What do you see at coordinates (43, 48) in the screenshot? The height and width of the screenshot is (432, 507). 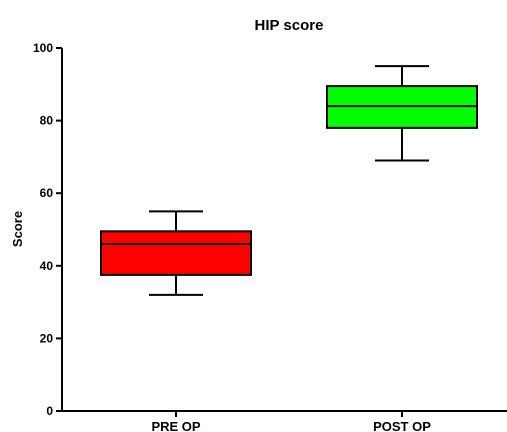 I see `y-tick-label: 100` at bounding box center [43, 48].